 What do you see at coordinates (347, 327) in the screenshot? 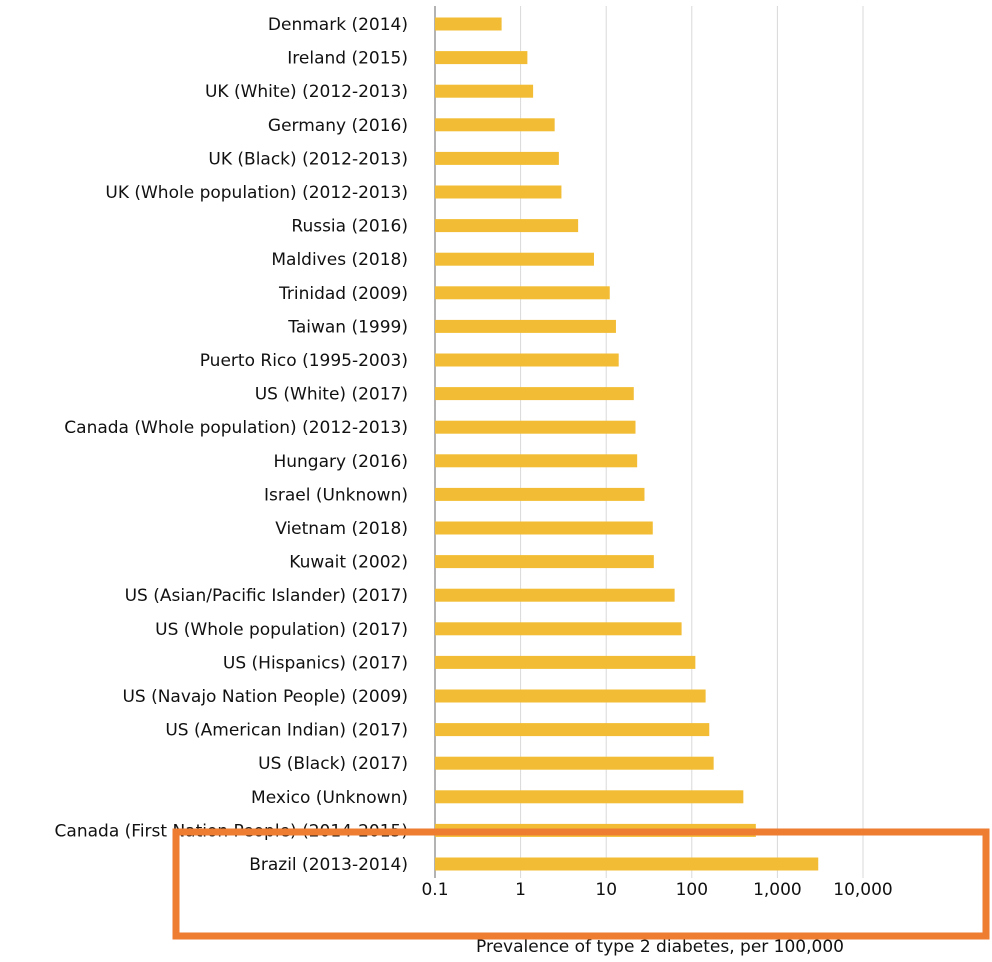
I see `category-label: Taiwan (1999)` at bounding box center [347, 327].